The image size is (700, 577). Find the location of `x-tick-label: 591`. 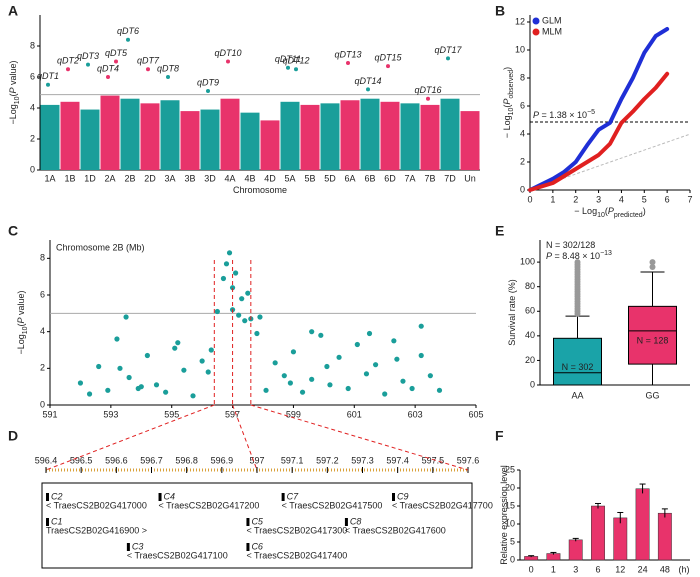

x-tick-label: 591 is located at coordinates (49, 414).